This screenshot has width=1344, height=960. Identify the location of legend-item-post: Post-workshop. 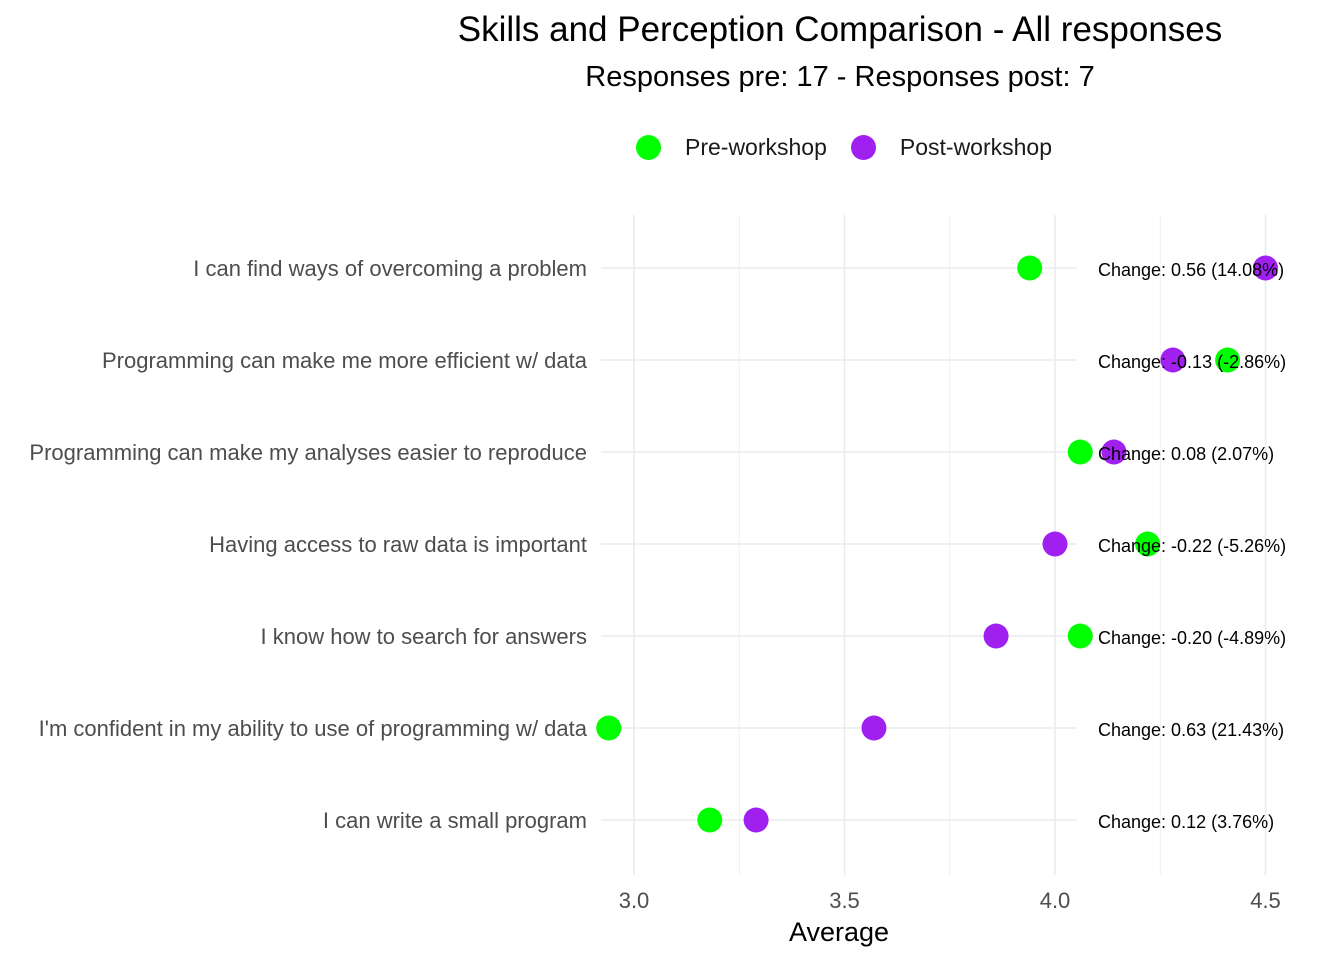
(951, 147).